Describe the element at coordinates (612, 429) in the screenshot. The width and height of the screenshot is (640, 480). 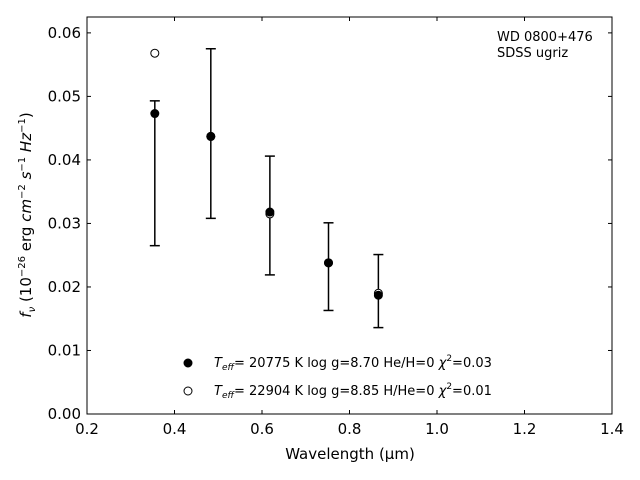
I see `x-tick-label: 1.4` at that location.